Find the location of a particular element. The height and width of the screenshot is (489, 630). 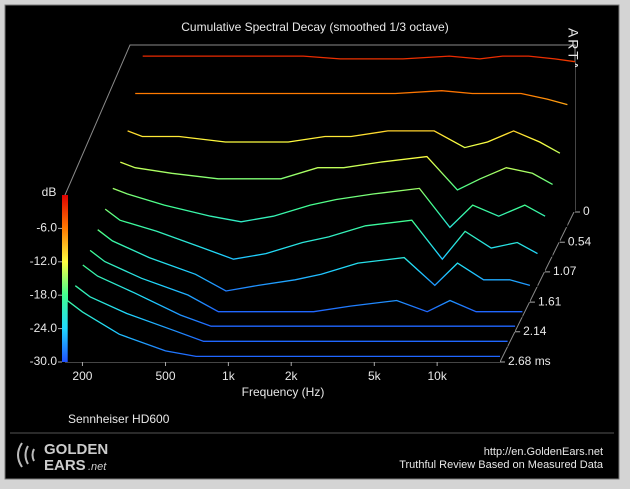

y-tick-label: -6.0 is located at coordinates (46, 228).